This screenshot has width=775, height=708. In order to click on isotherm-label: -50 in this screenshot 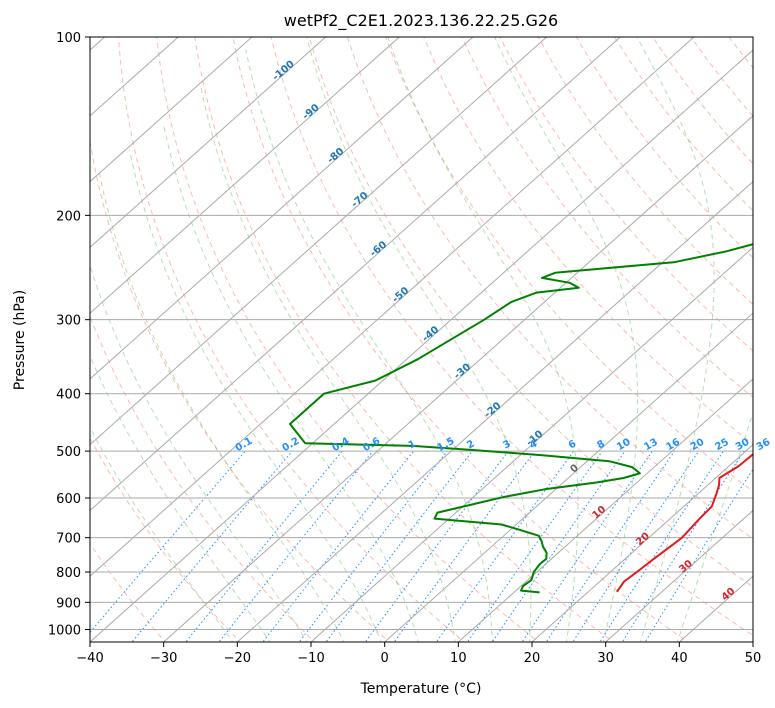, I will do `click(400, 295)`.